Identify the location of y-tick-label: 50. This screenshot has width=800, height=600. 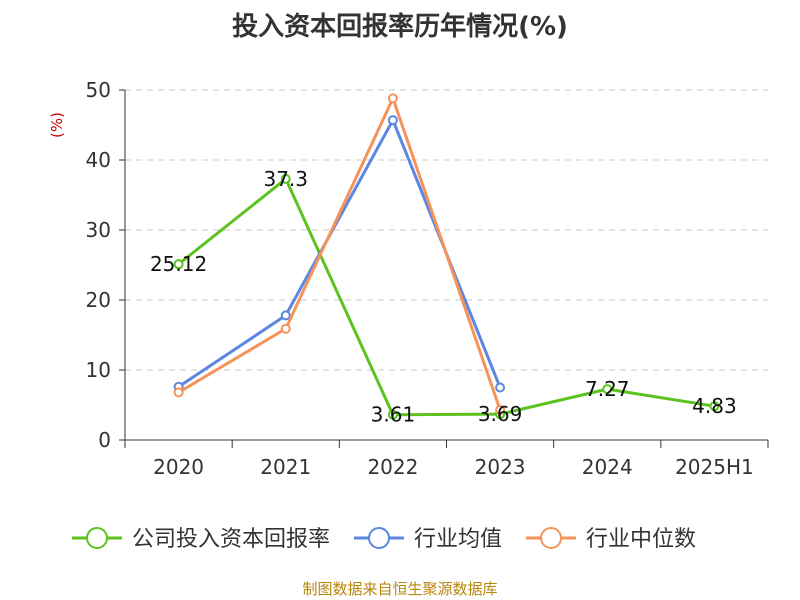
(98, 90).